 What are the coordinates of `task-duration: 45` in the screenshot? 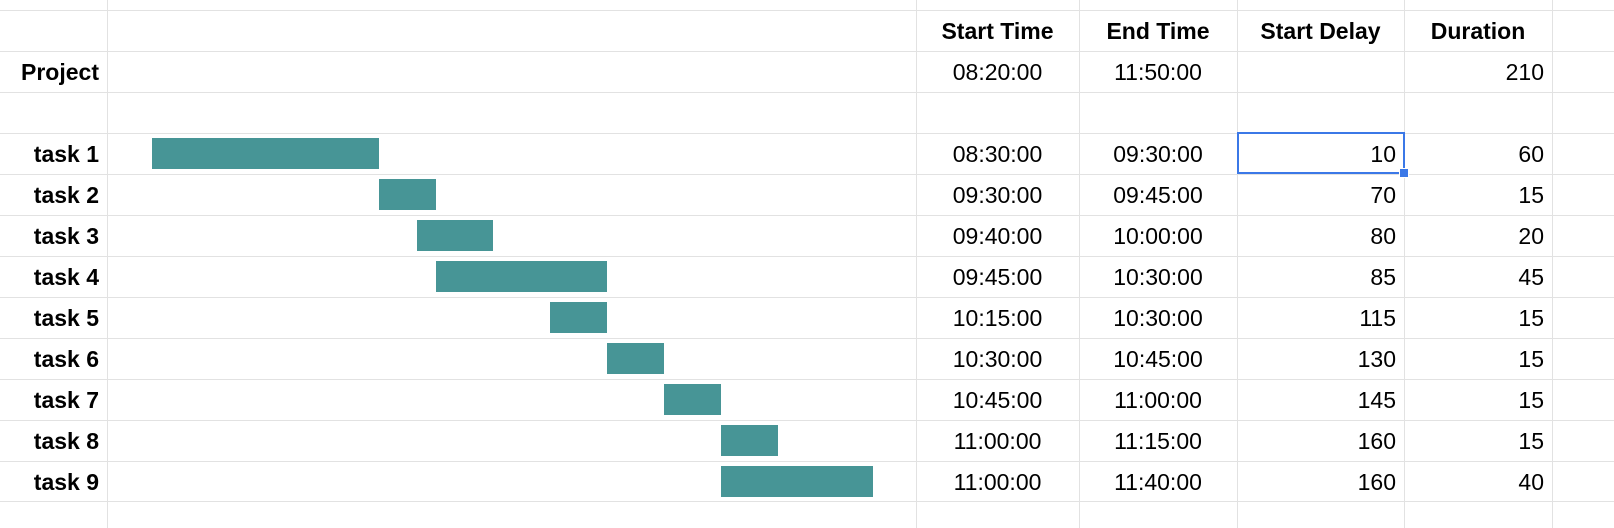 It's located at (1531, 276).